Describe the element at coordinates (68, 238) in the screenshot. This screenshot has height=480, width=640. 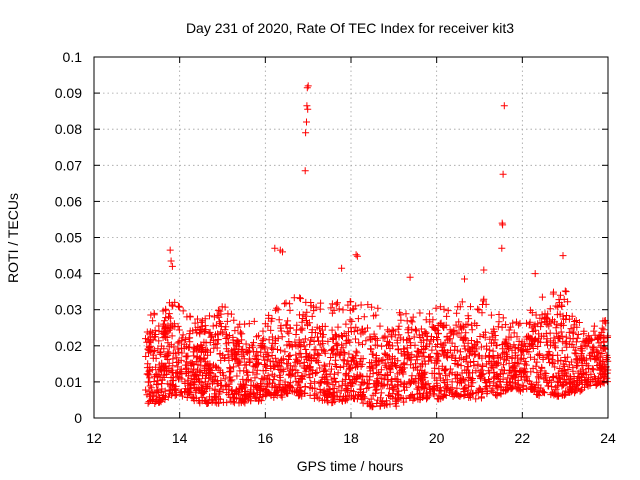
I see `y-tick-label: 0.05` at that location.